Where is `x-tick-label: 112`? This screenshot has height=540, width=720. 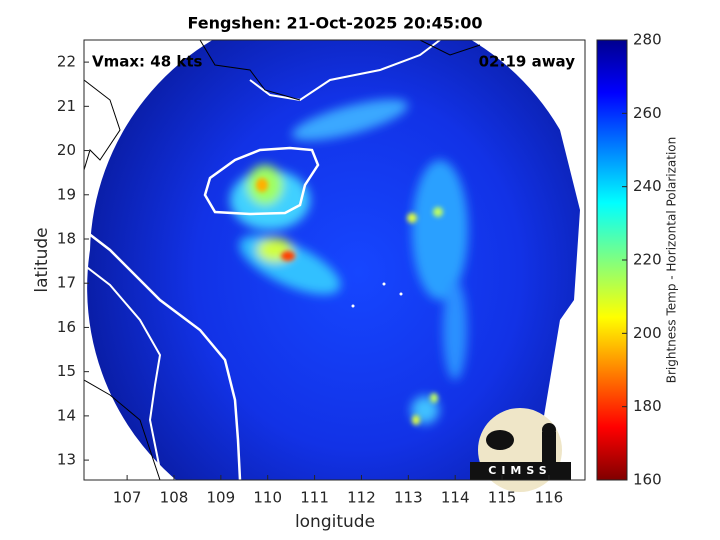
x-tick-label: 112 is located at coordinates (361, 498).